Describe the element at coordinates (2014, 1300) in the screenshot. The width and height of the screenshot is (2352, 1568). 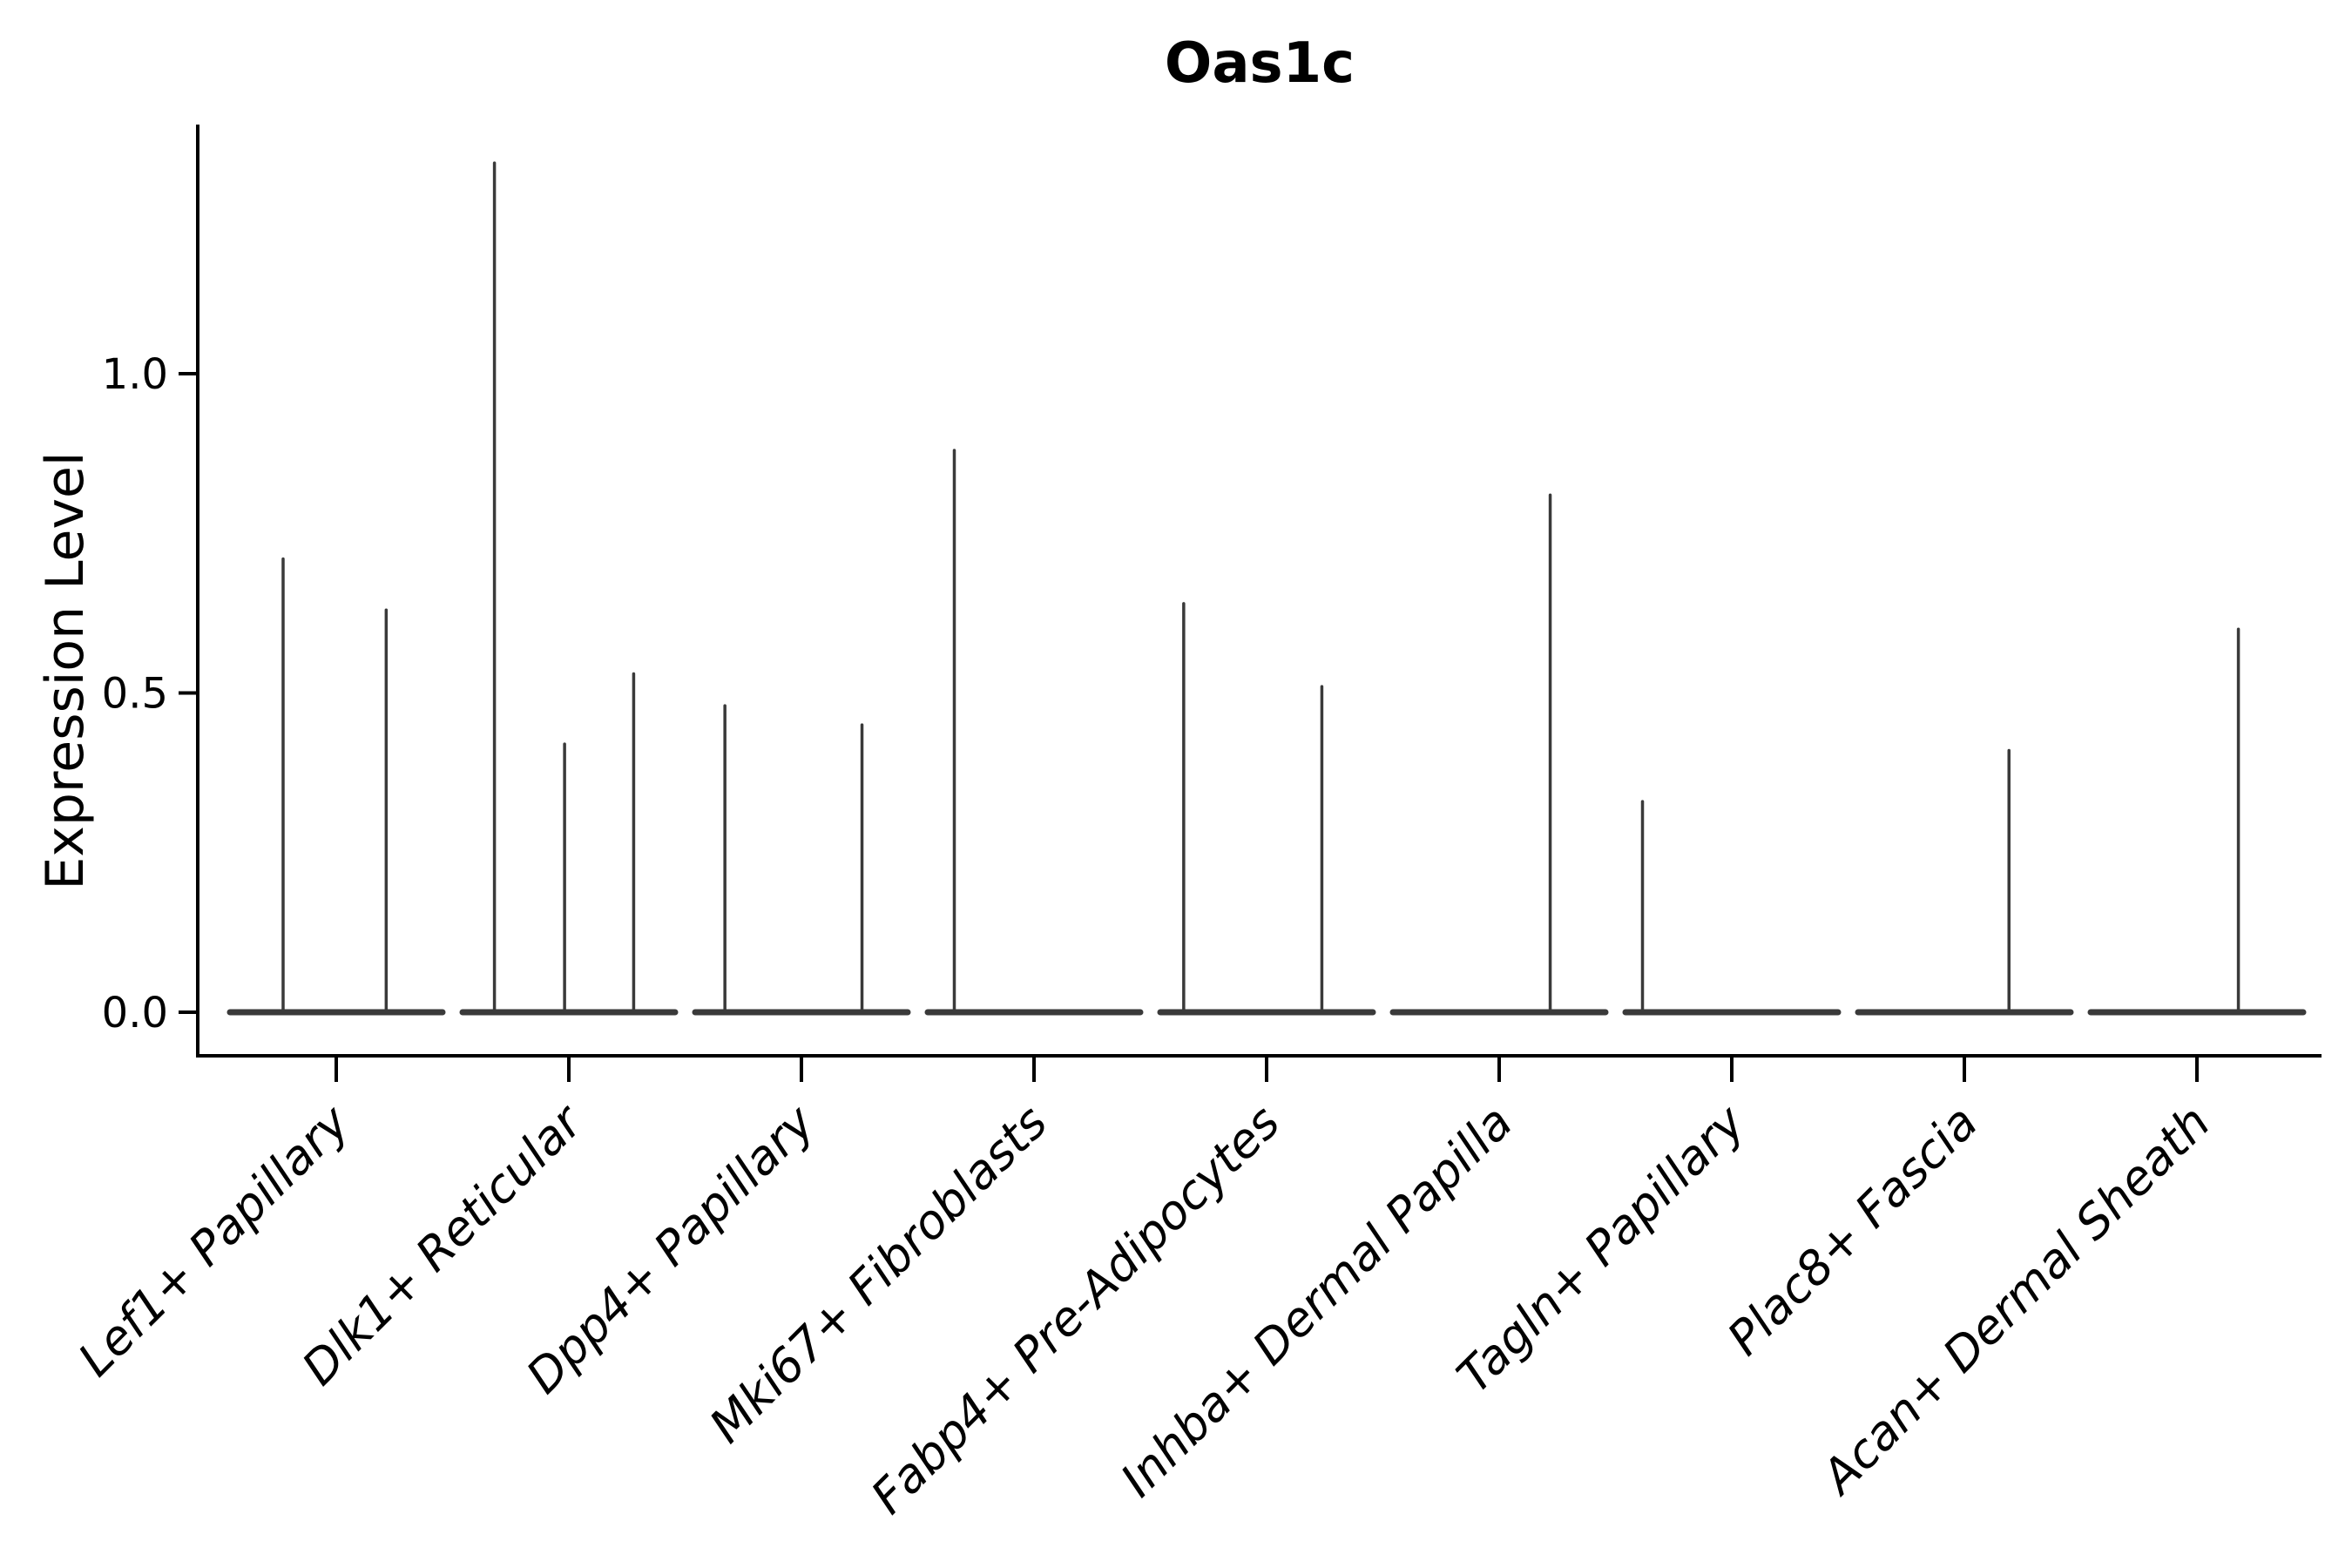
I see `x-tick-label: Acan+ Dermal Sheath` at that location.